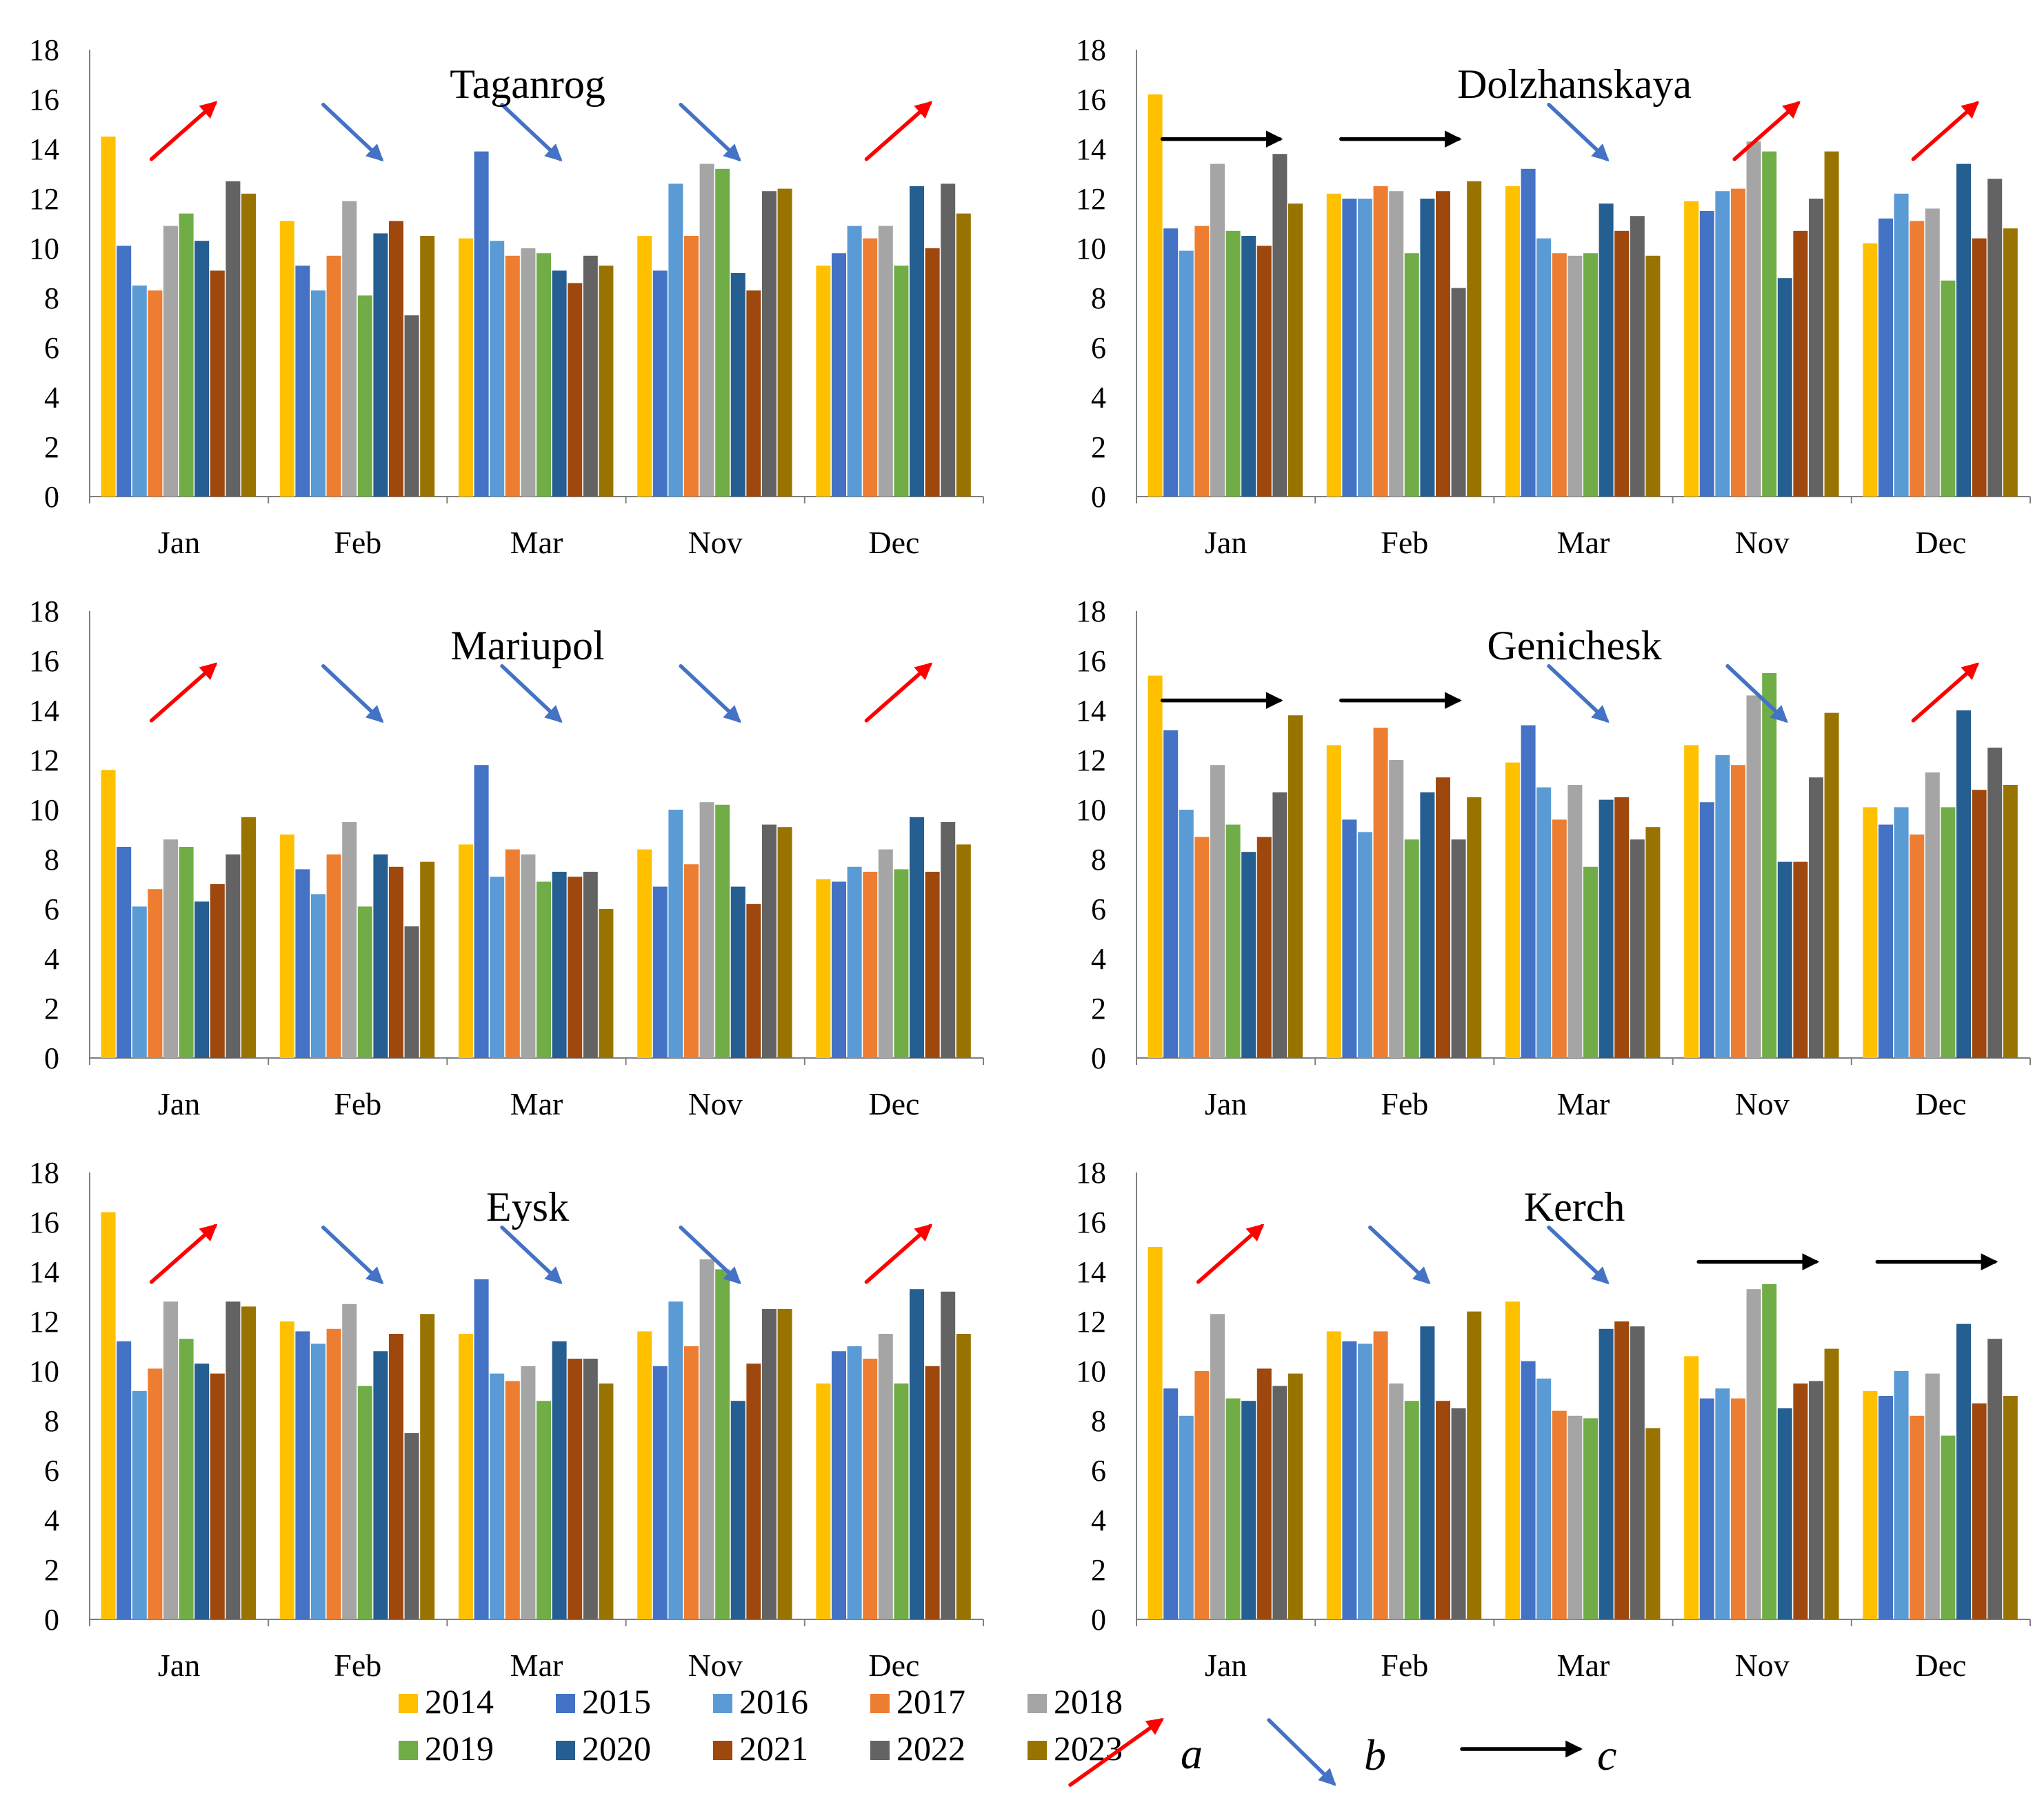  What do you see at coordinates (1606, 1473) in the screenshot?
I see `bar-kerch-mar-2020` at bounding box center [1606, 1473].